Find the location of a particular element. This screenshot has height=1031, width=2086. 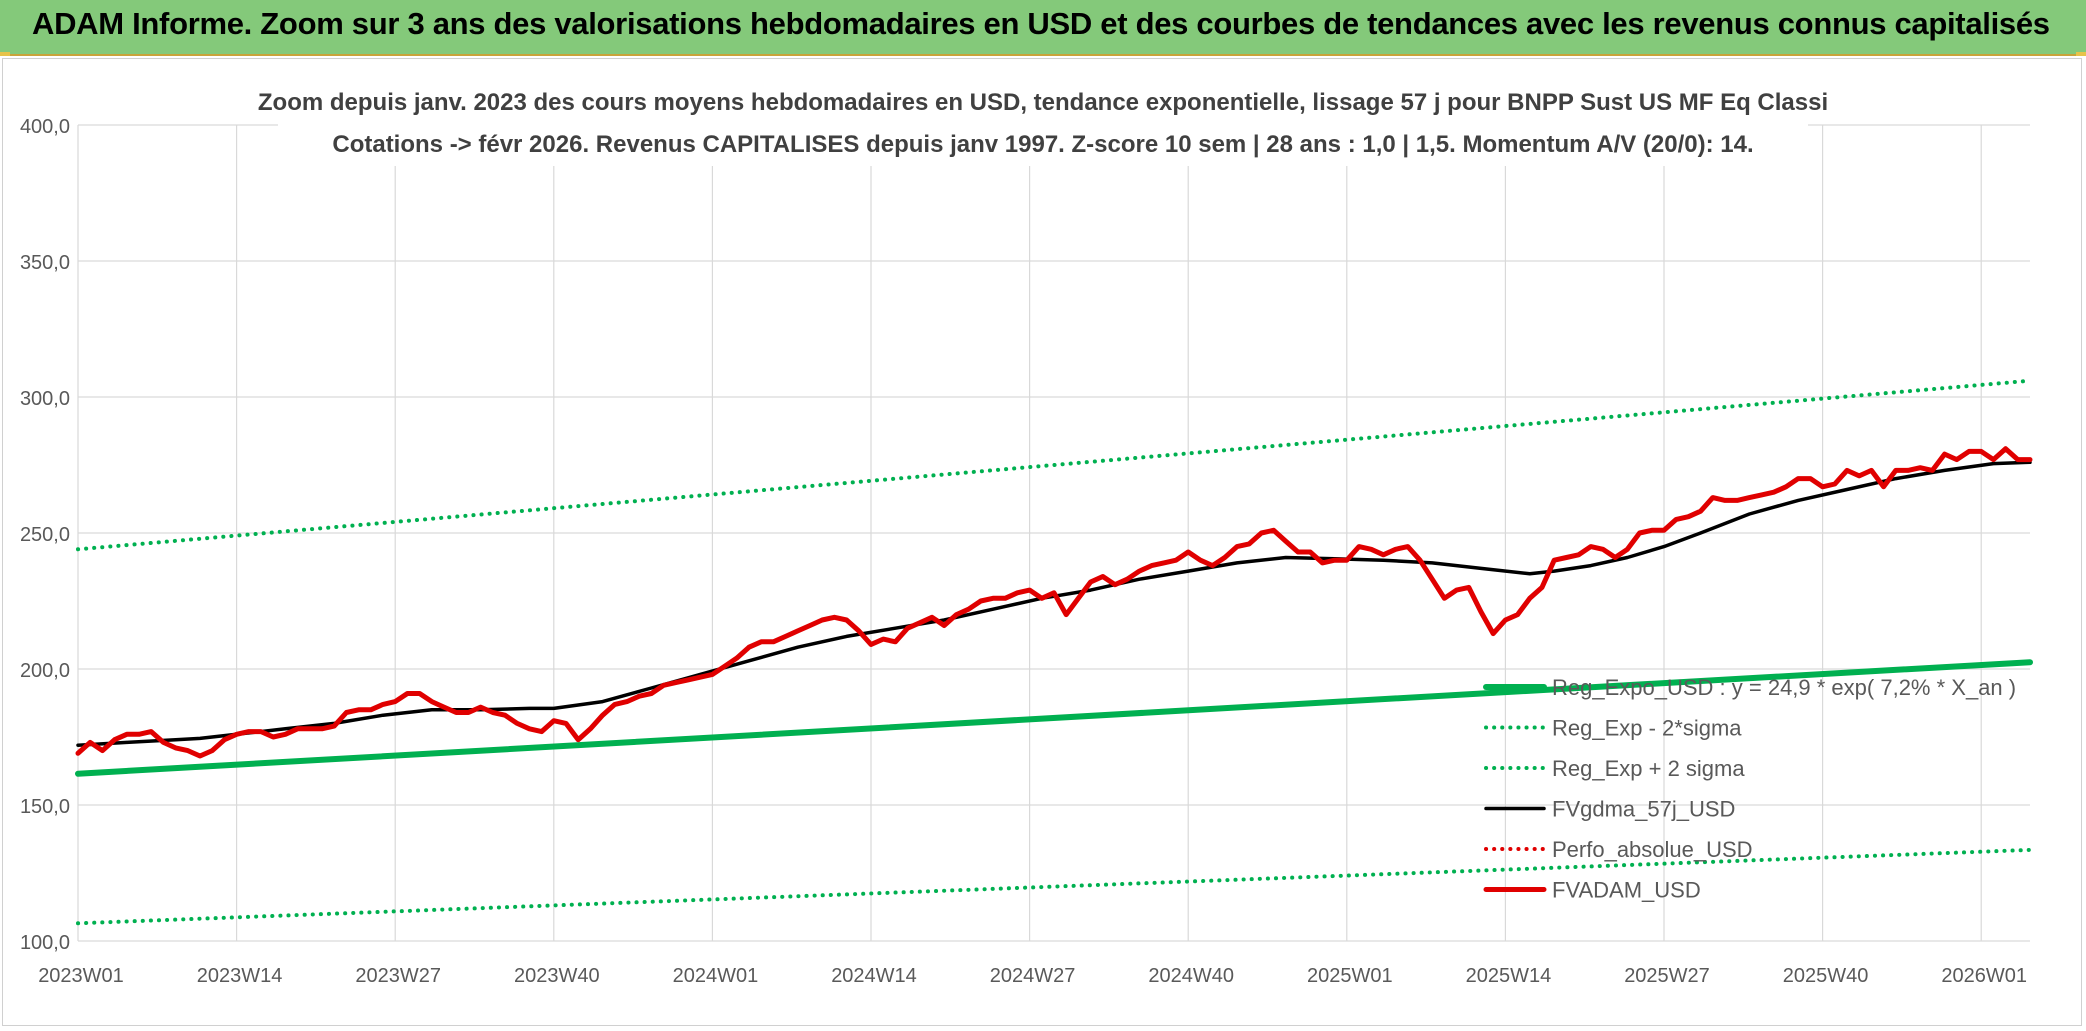

y-tick-label: 350,0 is located at coordinates (45, 263).